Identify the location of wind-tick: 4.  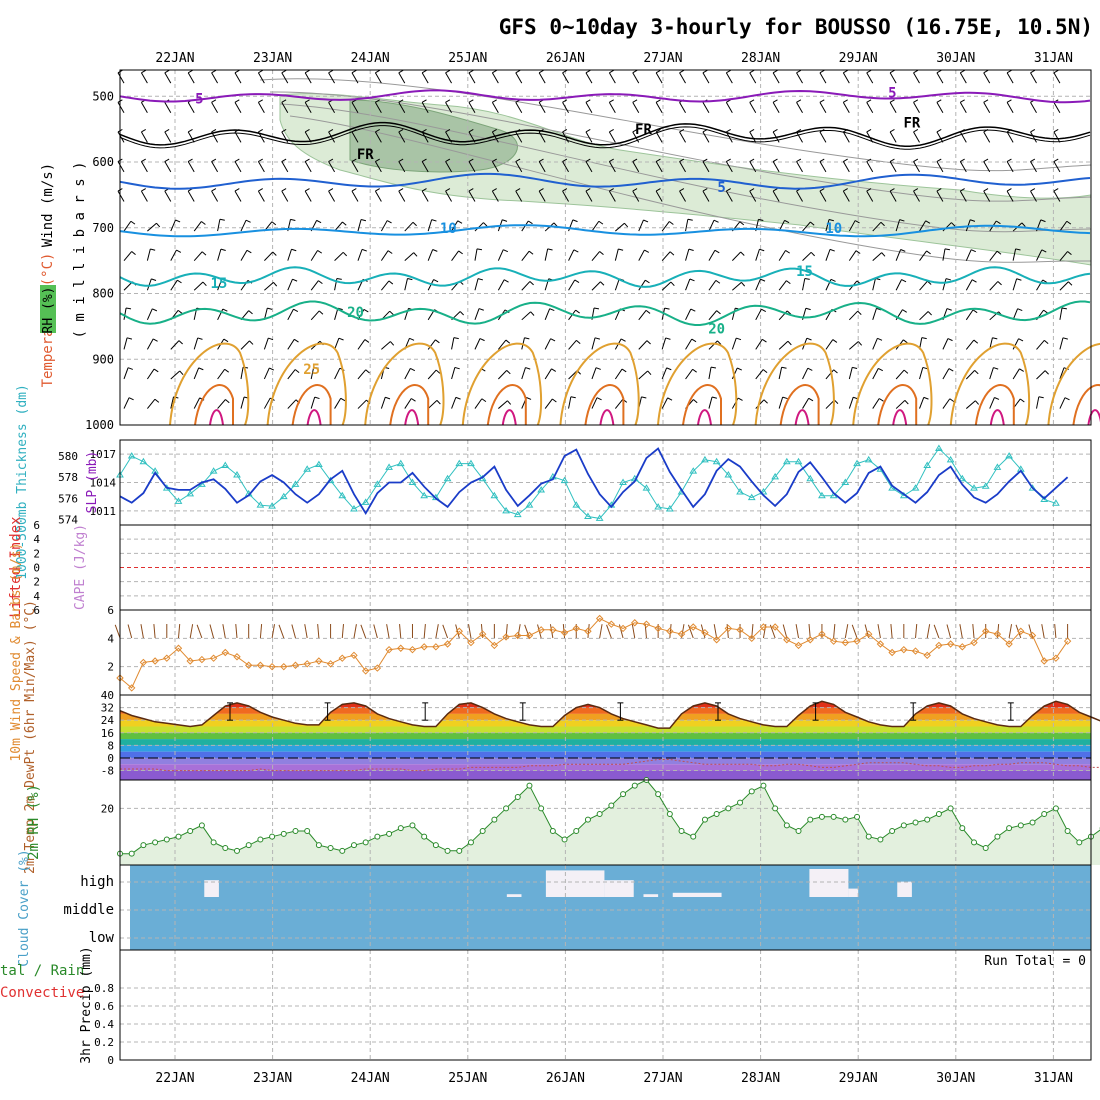
(110, 638).